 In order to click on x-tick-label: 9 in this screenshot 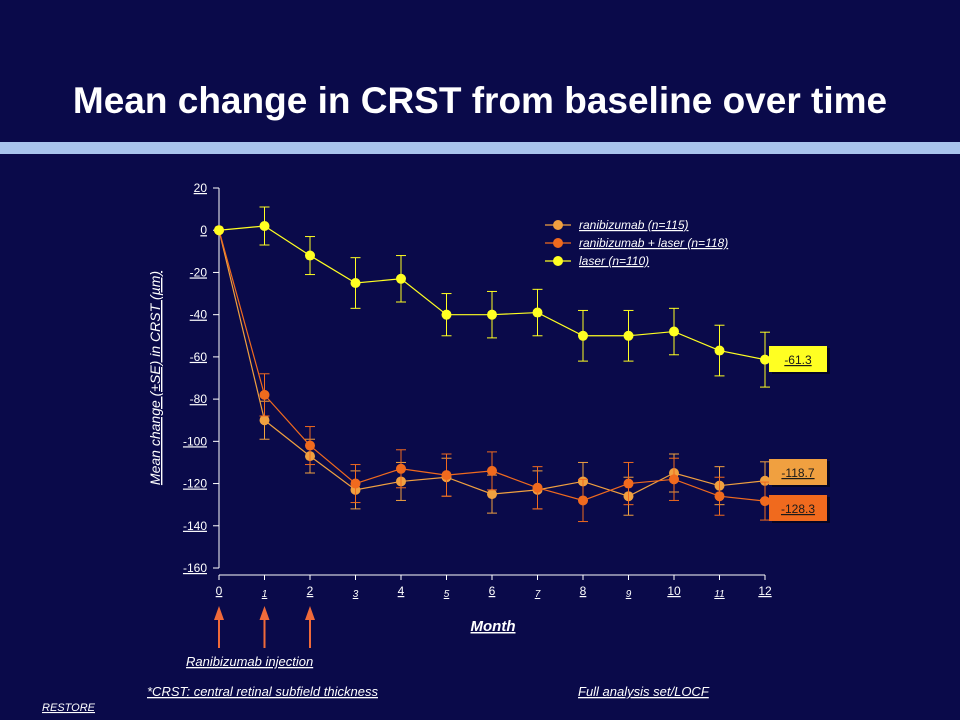, I will do `click(629, 594)`.